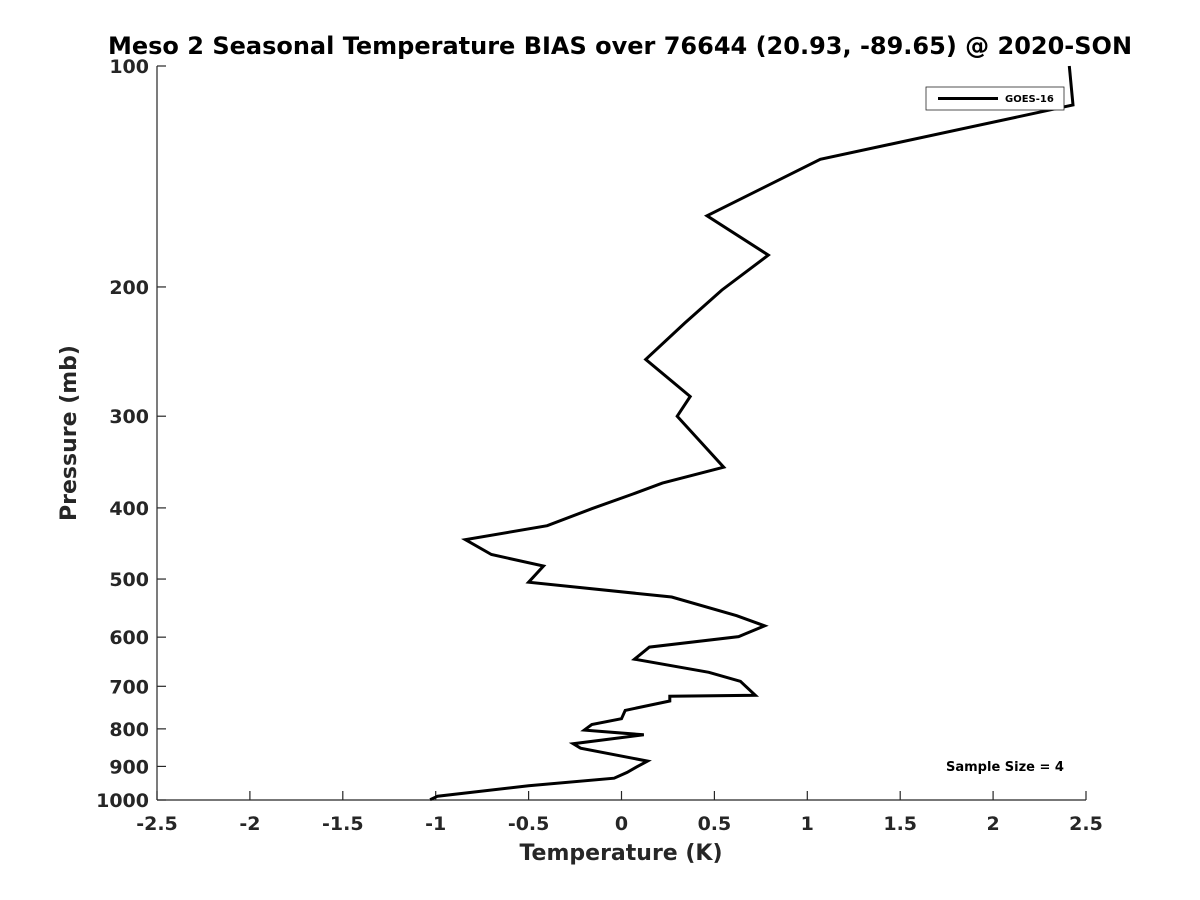 The width and height of the screenshot is (1200, 900). What do you see at coordinates (129, 730) in the screenshot?
I see `y-tick-label: 800` at bounding box center [129, 730].